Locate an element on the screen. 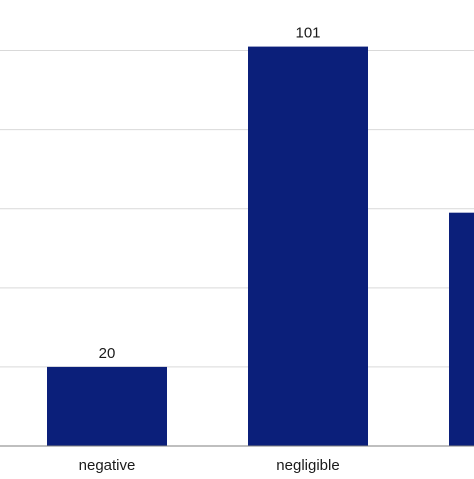  x-tick-label-negligible: negligible is located at coordinates (307, 465).